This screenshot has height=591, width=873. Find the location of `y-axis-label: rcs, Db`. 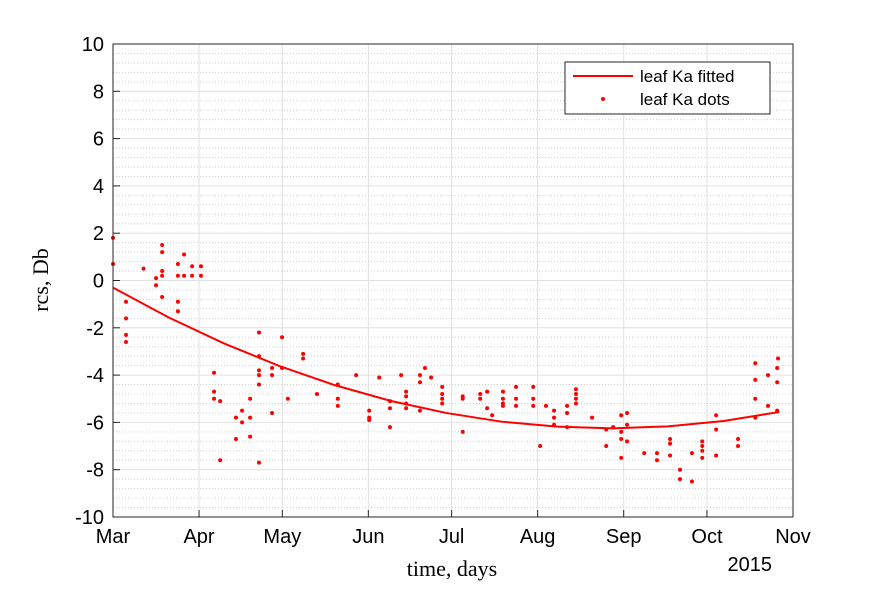

y-axis-label: rcs, Db is located at coordinates (40, 280).